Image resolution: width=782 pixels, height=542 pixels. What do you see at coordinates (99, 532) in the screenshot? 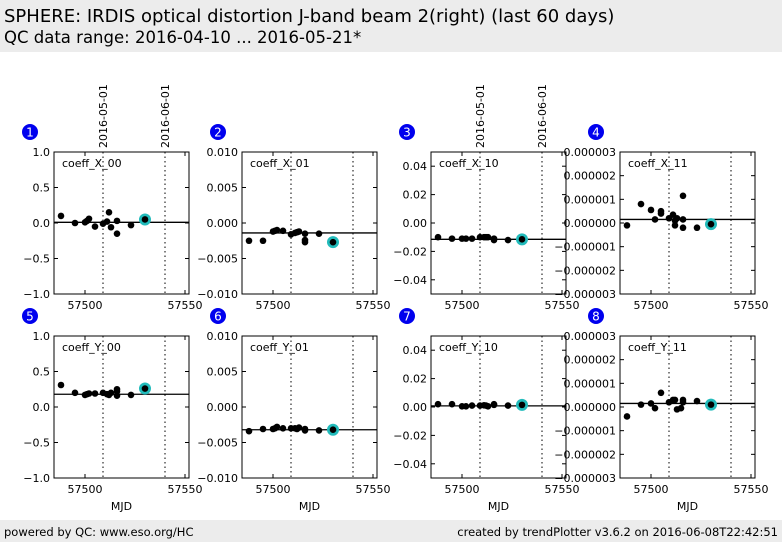
I see `footer-powered-by: powered by QC: www.eso.org/HC` at bounding box center [99, 532].